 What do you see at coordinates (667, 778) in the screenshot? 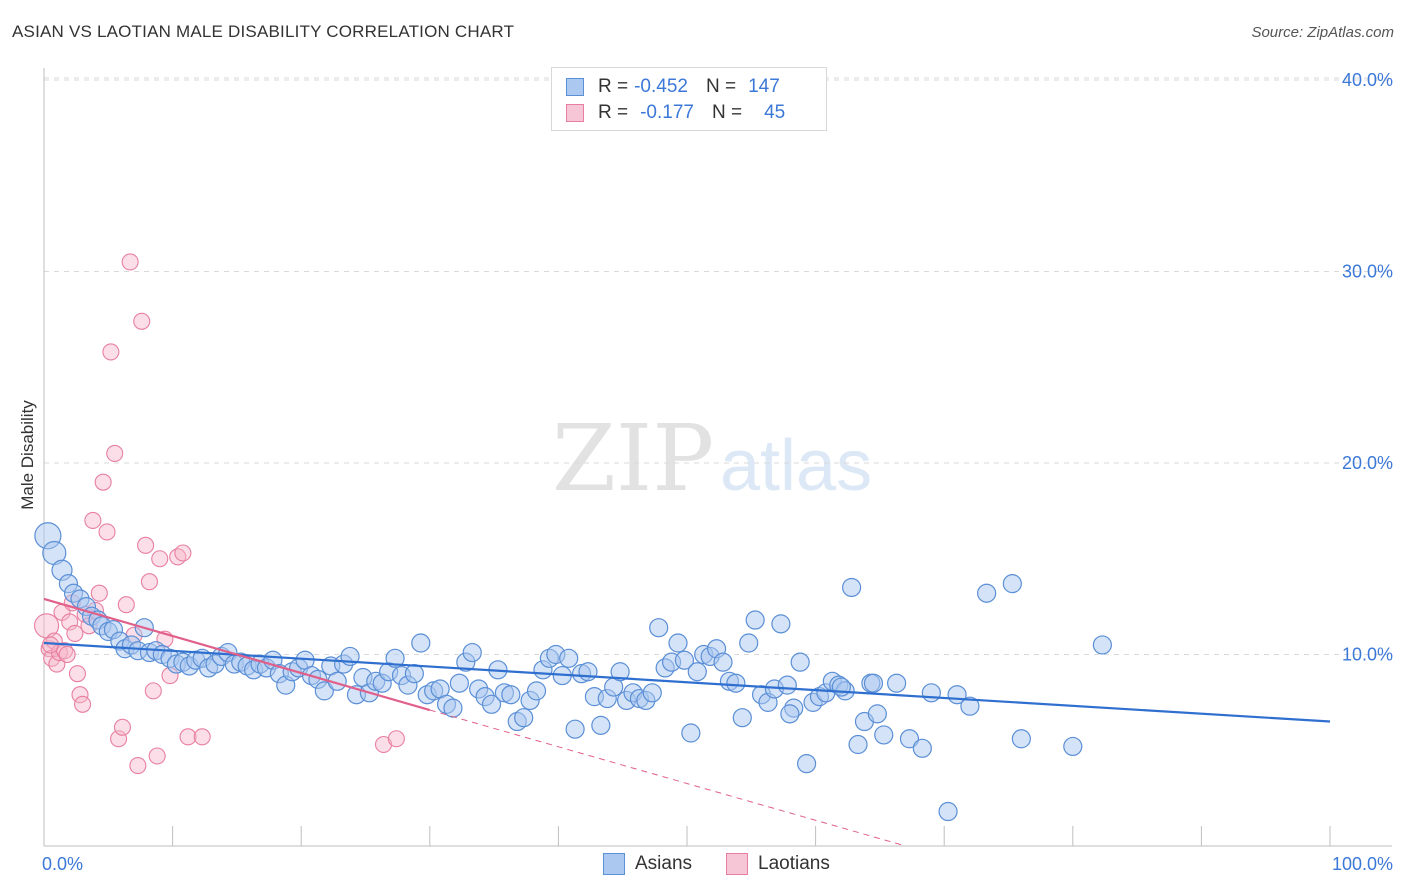
I see `laotian-trend-extension` at bounding box center [667, 778].